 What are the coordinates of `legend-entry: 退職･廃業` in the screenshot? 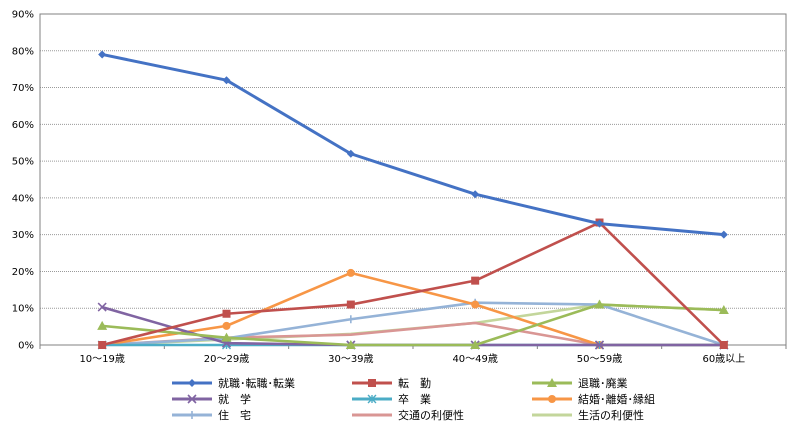 It's located at (580, 383).